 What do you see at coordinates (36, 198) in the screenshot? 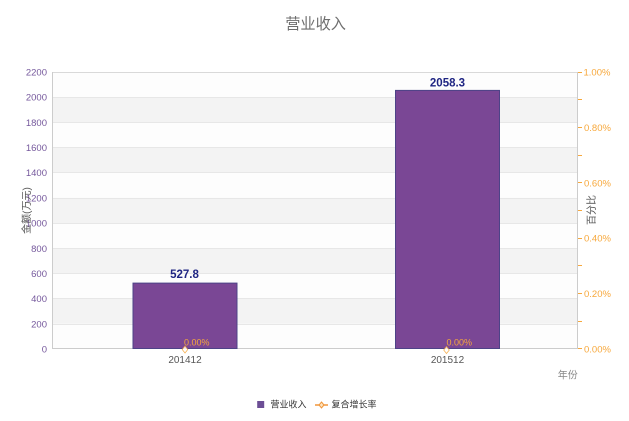
I see `svg-text: 1200` at bounding box center [36, 198].